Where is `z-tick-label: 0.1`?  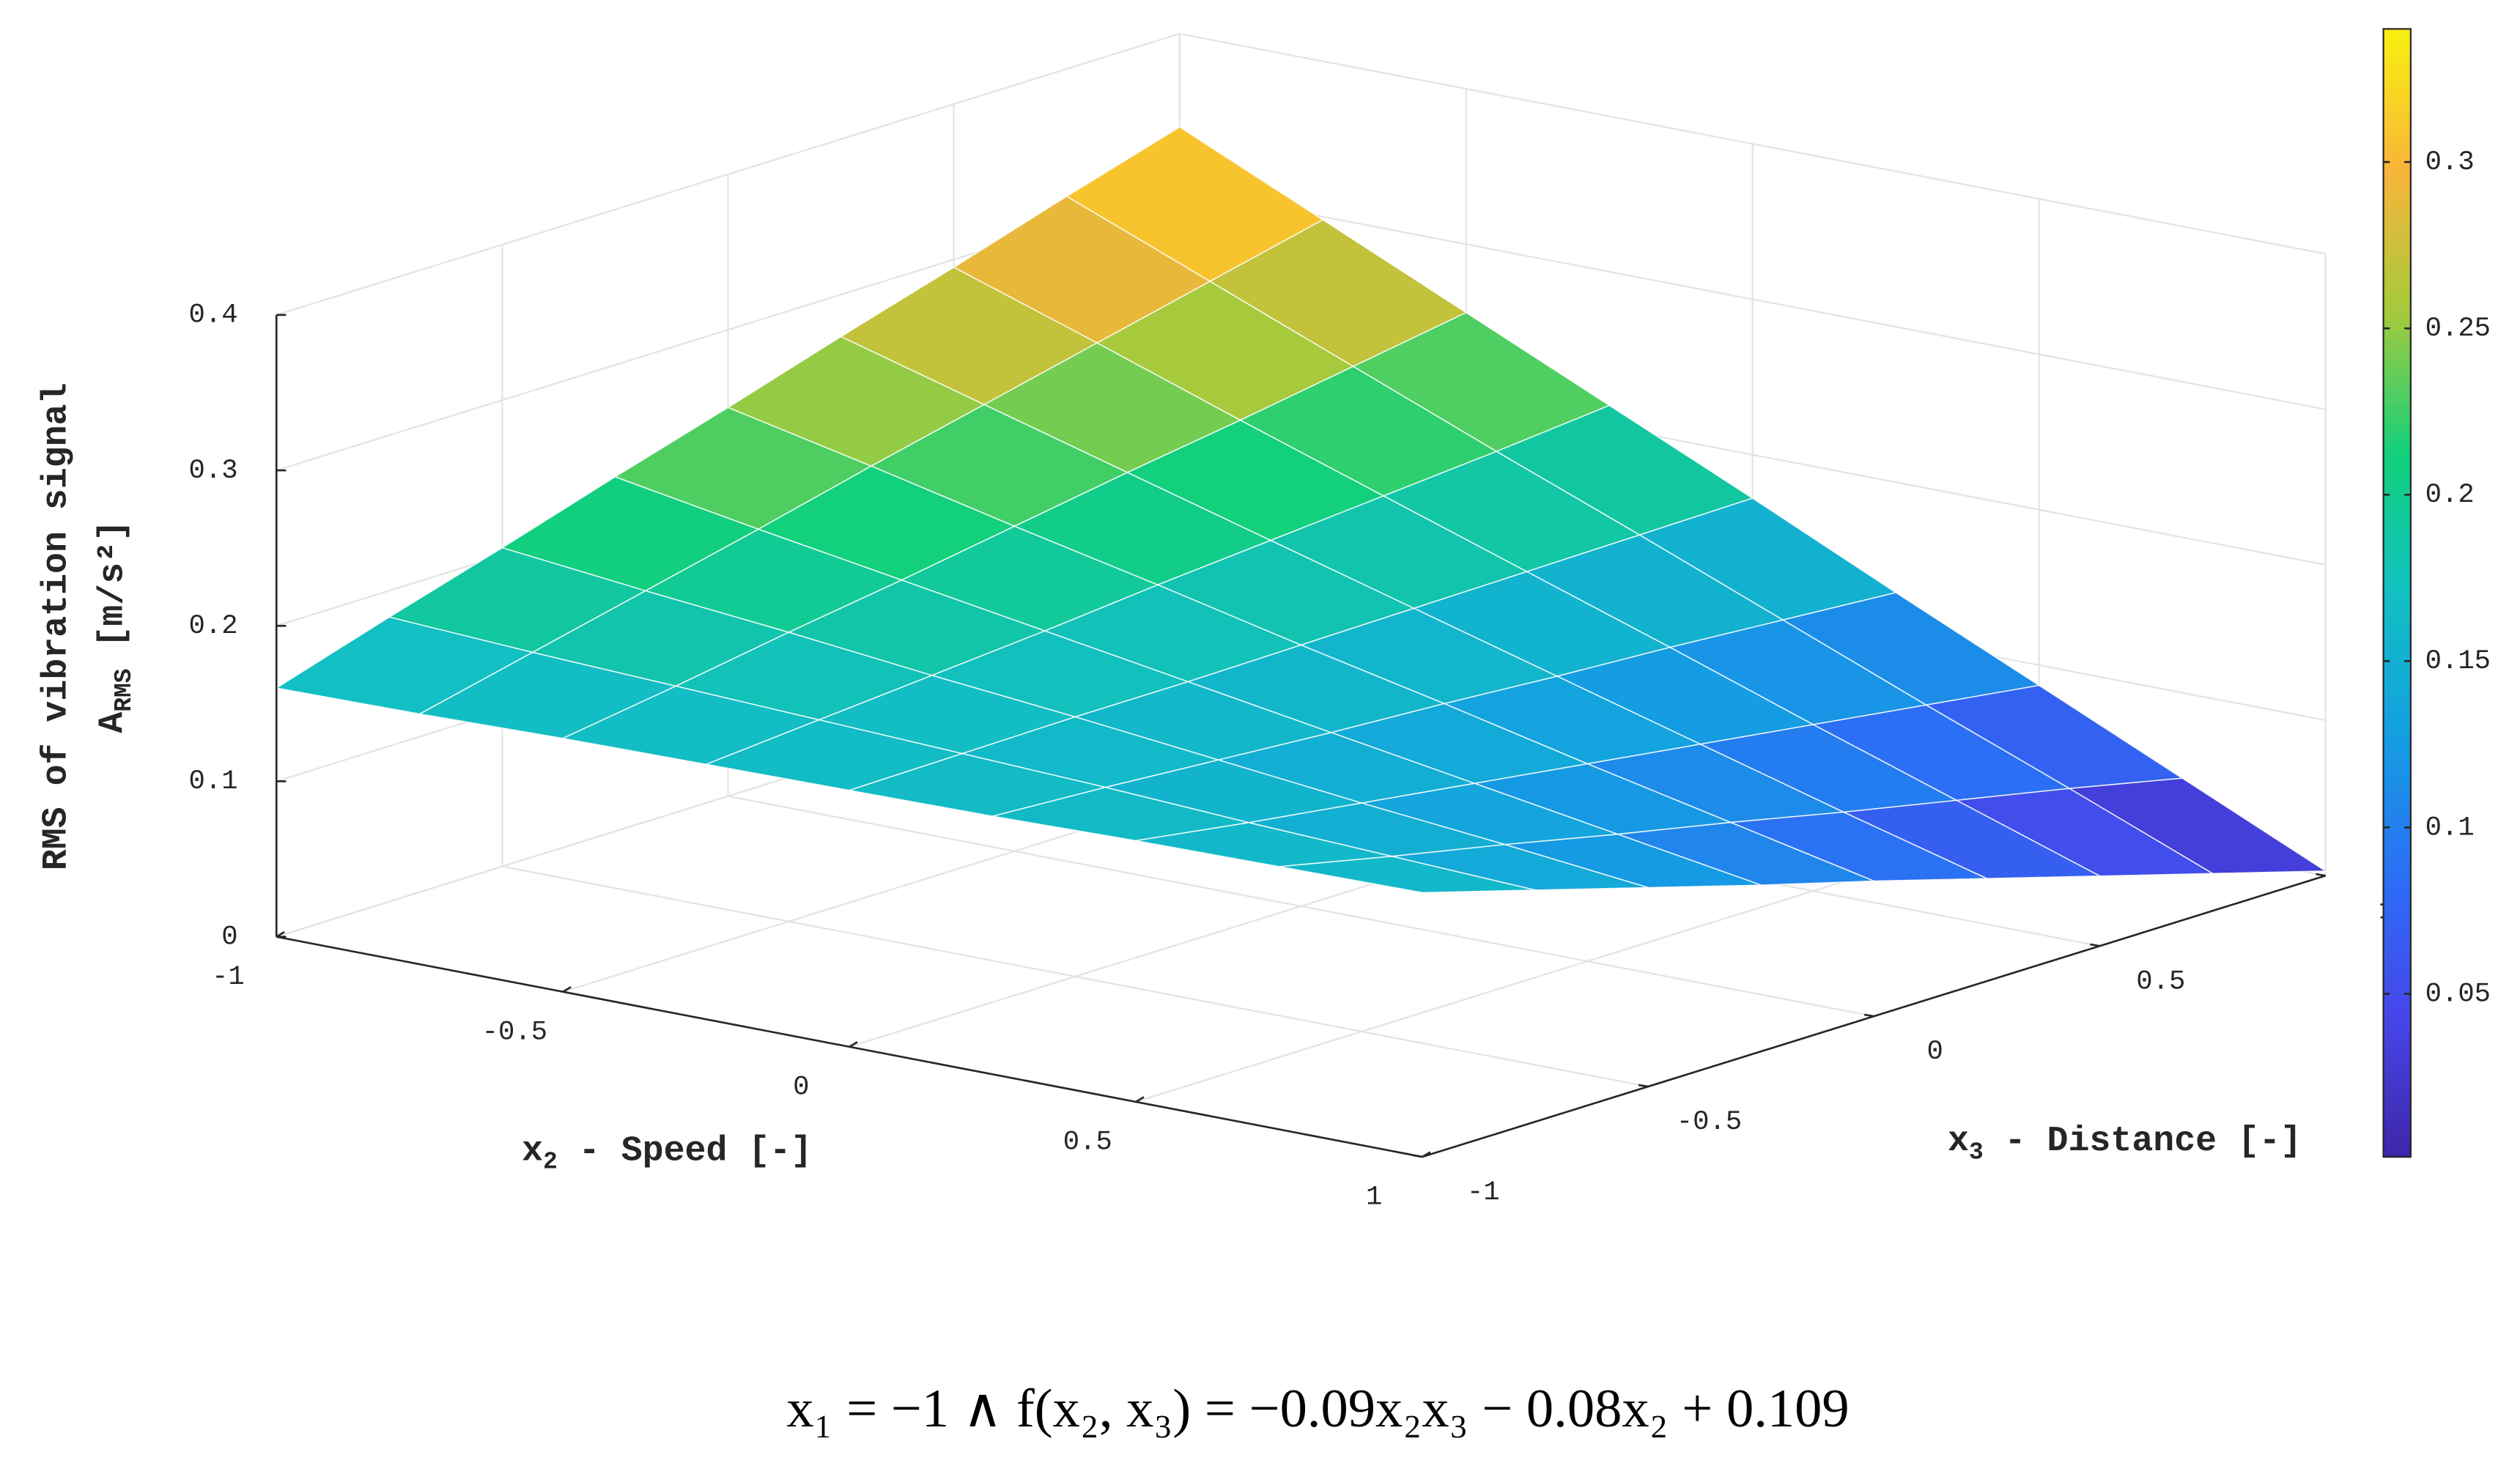
z-tick-label: 0.1 is located at coordinates (213, 781).